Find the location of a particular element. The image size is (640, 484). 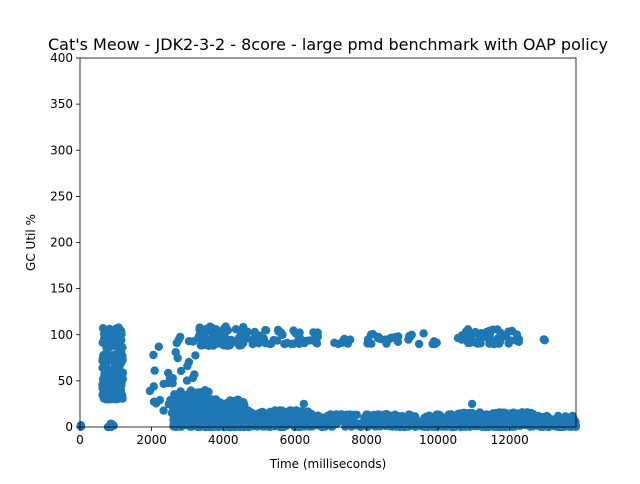

y-tick-label: 400 is located at coordinates (61, 58).